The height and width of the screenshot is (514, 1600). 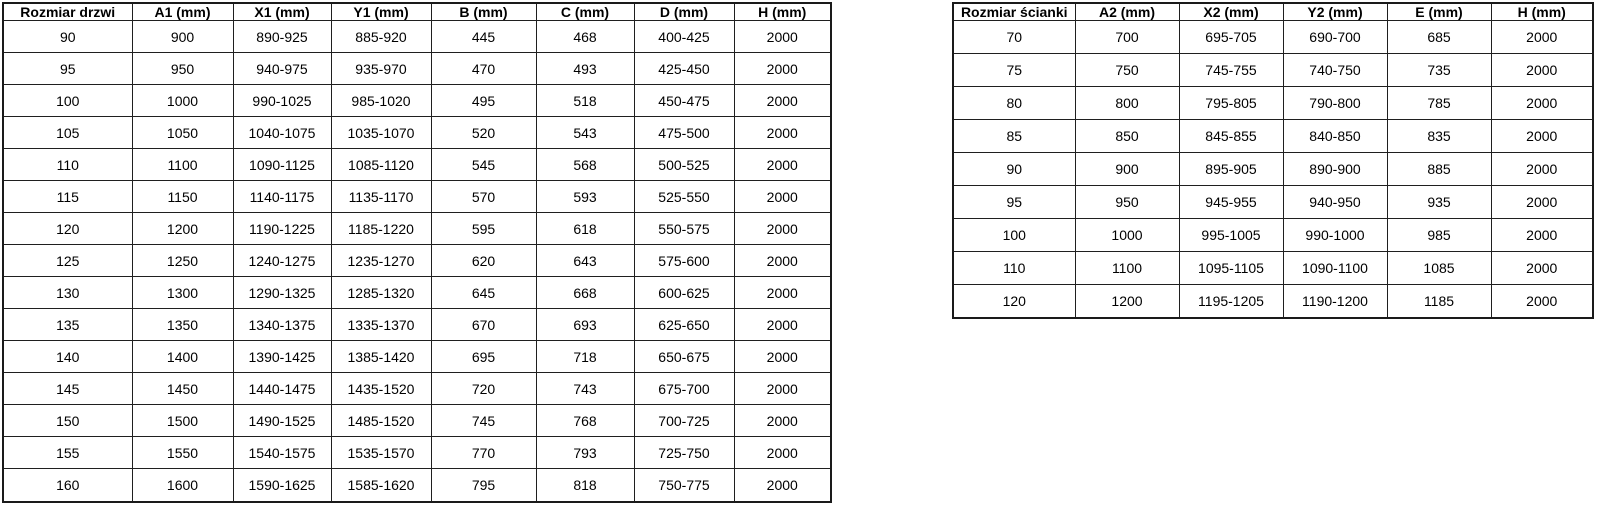 What do you see at coordinates (1439, 11) in the screenshot?
I see `column-header: E (mm)` at bounding box center [1439, 11].